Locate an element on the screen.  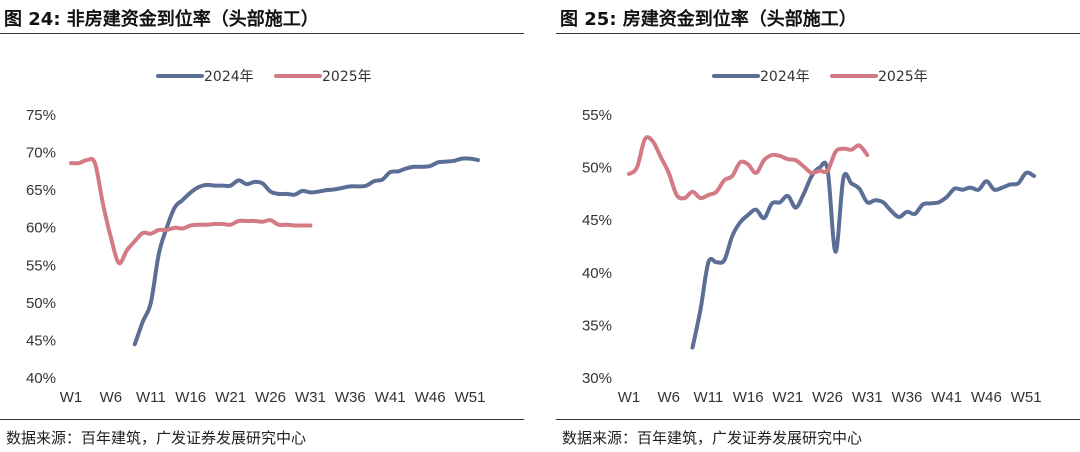
chart-title: 图 24: 非房建资金到位率（头部施工） is located at coordinates (161, 19).